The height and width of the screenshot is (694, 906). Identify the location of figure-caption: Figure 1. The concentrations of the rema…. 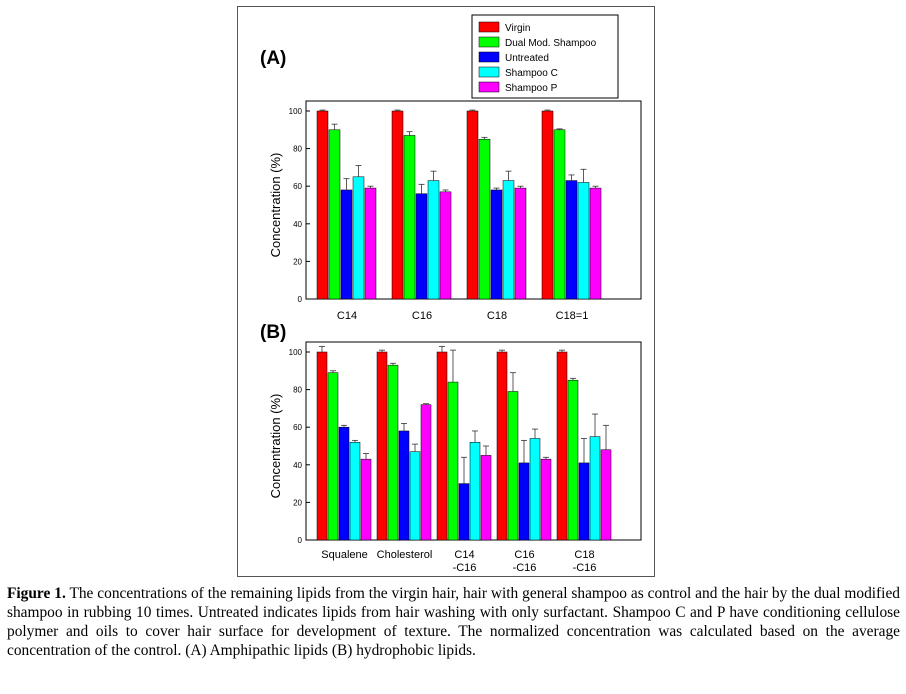
(453, 622).